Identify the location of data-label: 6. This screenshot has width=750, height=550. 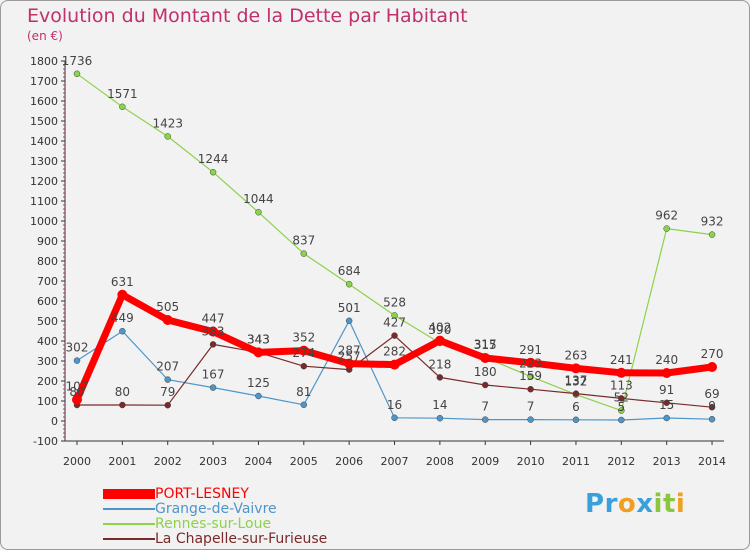
(576, 407).